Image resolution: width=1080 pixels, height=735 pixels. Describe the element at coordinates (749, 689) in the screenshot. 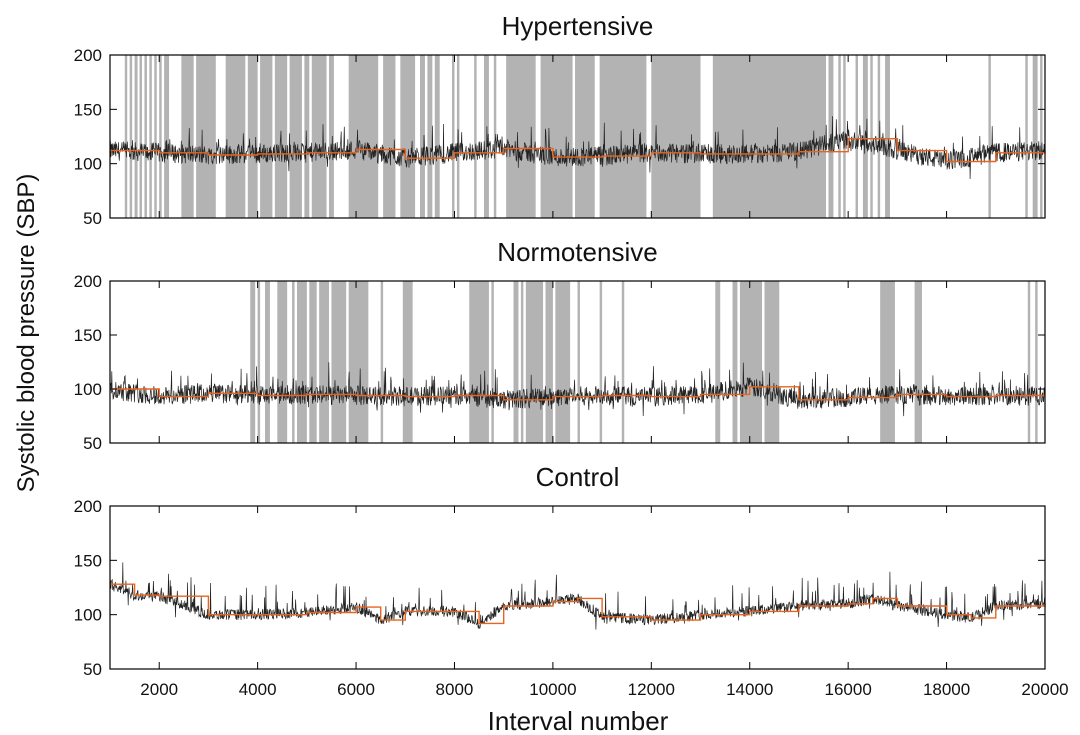

I see `x-tick-label: 14000` at that location.